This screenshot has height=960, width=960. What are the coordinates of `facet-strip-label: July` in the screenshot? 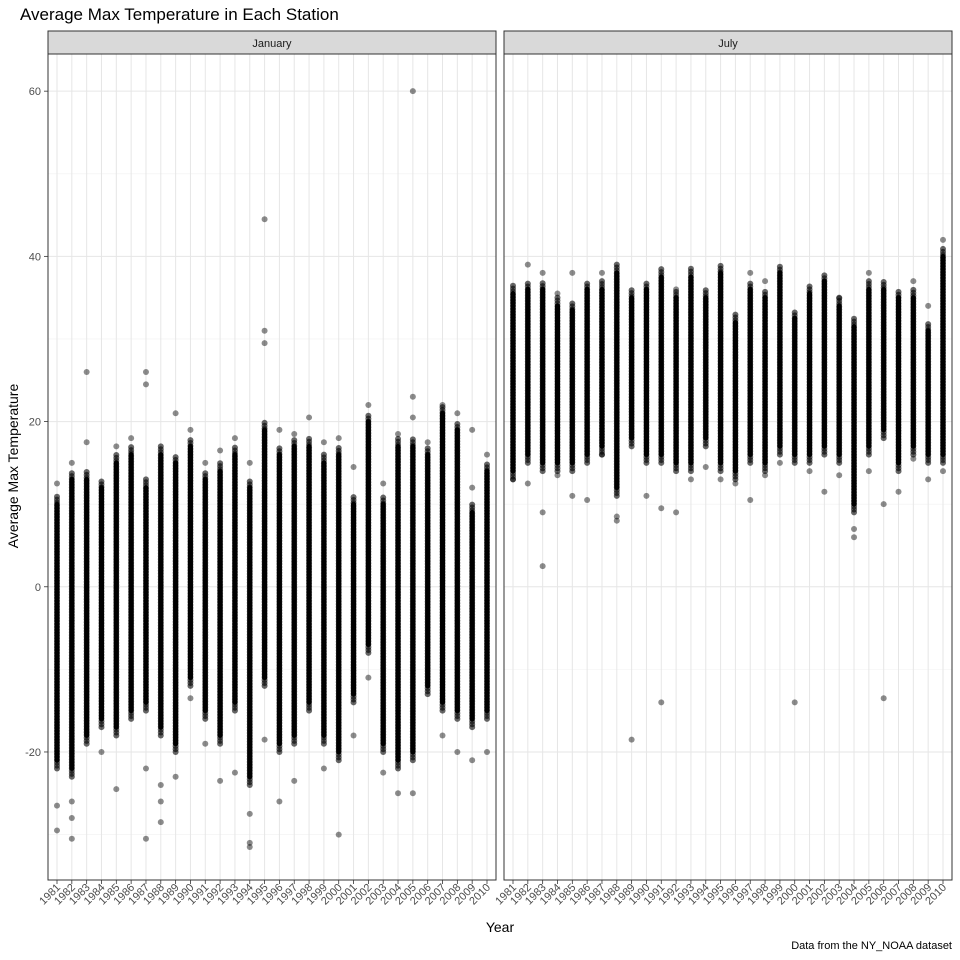 It's located at (728, 44).